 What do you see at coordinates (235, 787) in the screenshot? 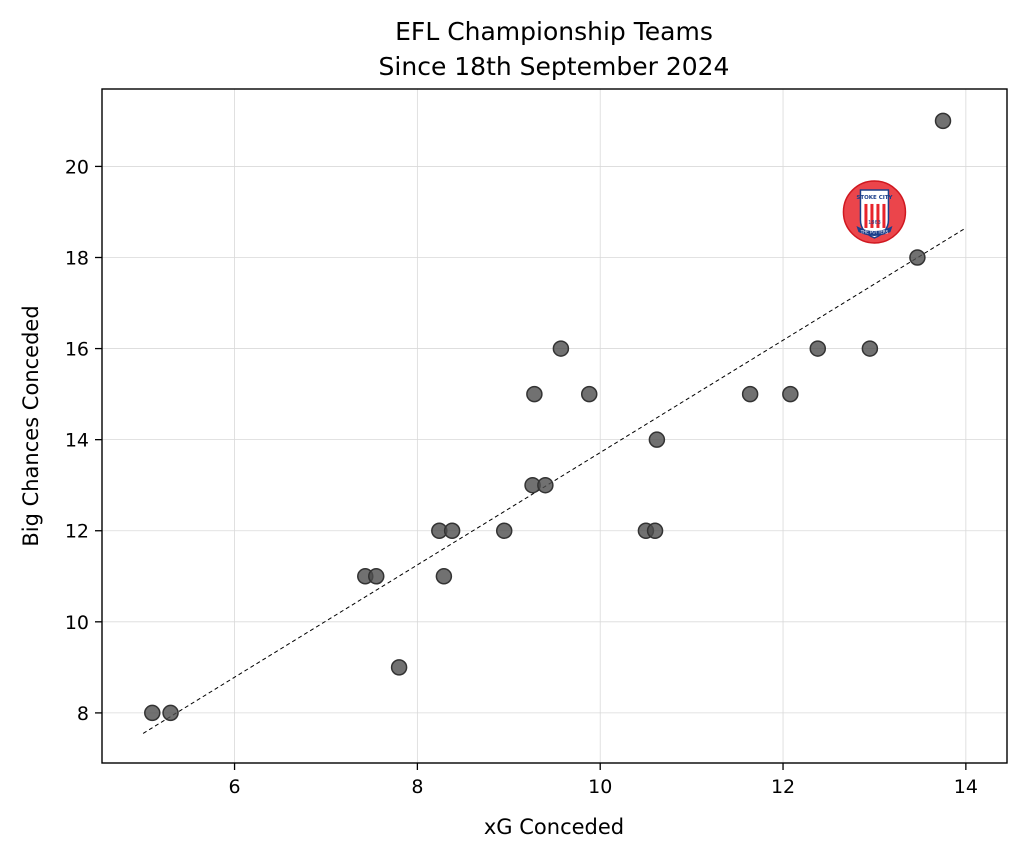
I see `x-tick-label: 6` at bounding box center [235, 787].